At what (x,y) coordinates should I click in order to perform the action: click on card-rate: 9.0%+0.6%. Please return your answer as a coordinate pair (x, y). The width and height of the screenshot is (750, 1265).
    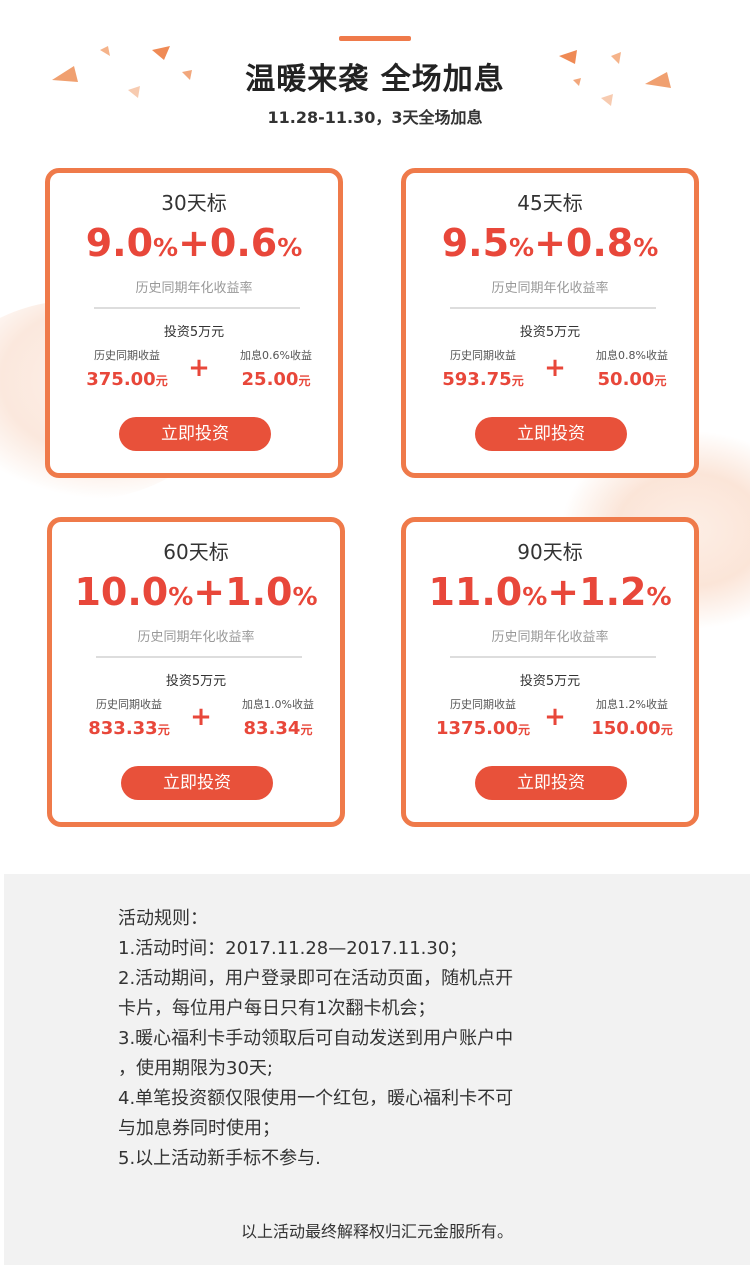
    Looking at the image, I should click on (194, 243).